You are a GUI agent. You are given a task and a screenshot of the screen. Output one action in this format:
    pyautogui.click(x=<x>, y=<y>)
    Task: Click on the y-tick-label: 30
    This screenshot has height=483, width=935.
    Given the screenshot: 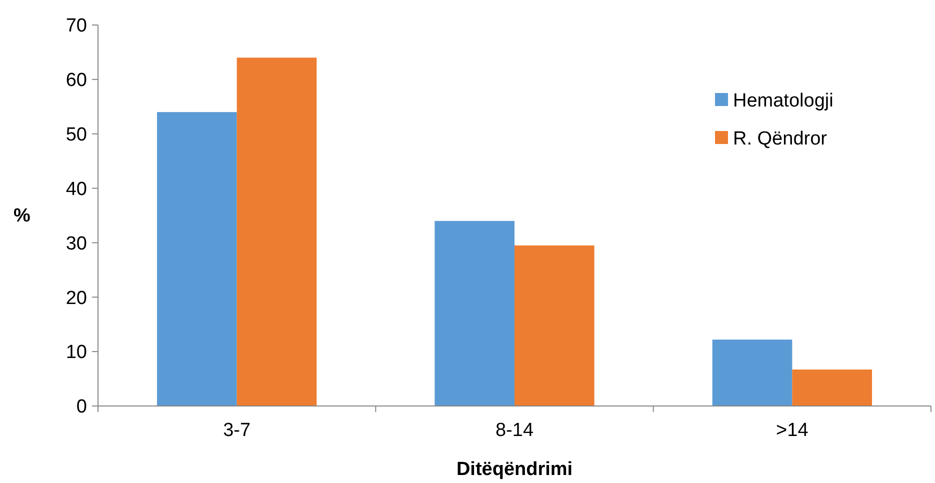 What is the action you would take?
    pyautogui.click(x=76, y=243)
    